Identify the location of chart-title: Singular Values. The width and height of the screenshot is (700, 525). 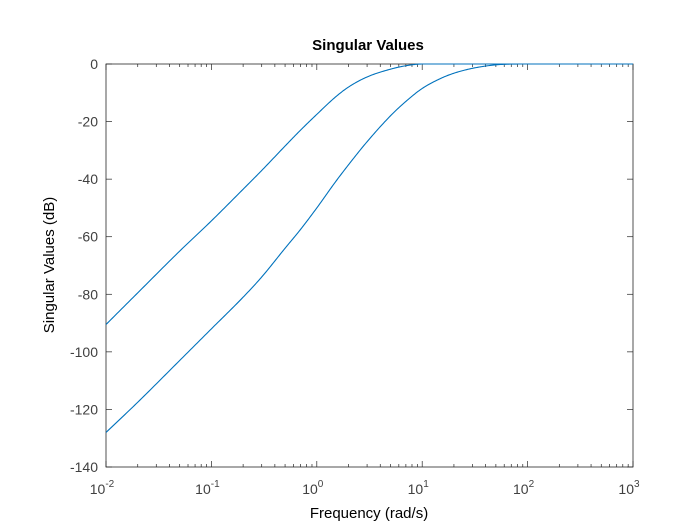
(368, 45).